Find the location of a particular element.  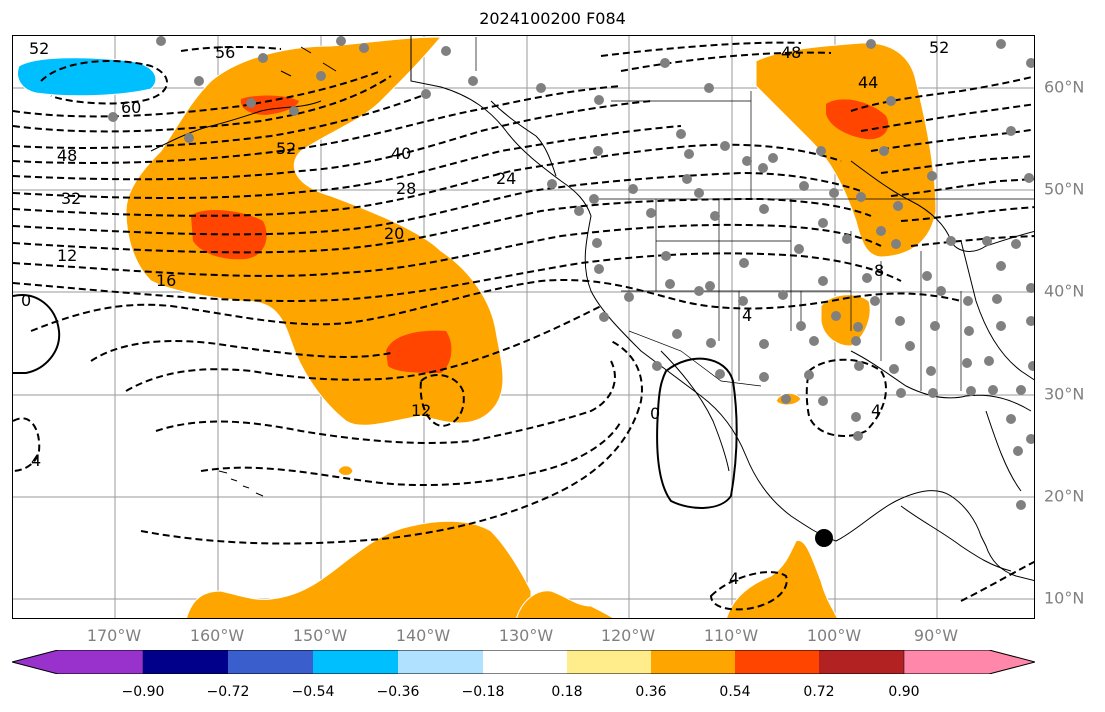

colorbar-tick: 0.36 is located at coordinates (651, 692).